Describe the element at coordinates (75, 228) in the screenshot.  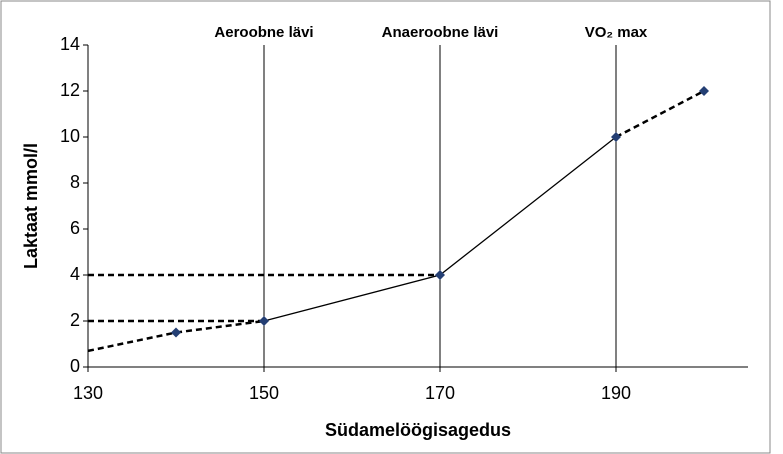
I see `y-tick-label: 6` at that location.